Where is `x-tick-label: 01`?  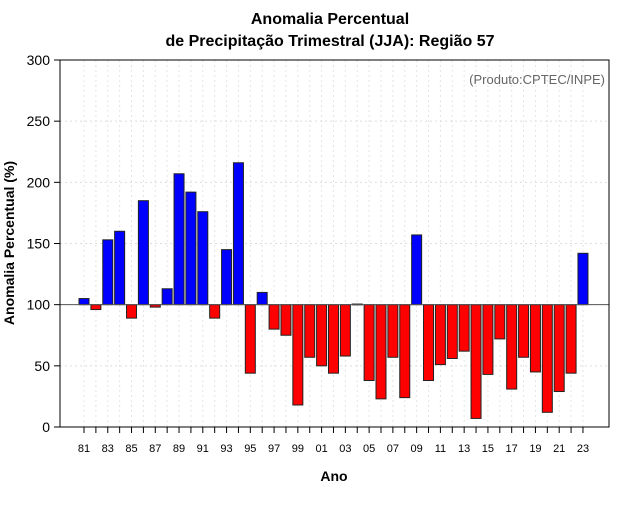
x-tick-label: 01 is located at coordinates (321, 449).